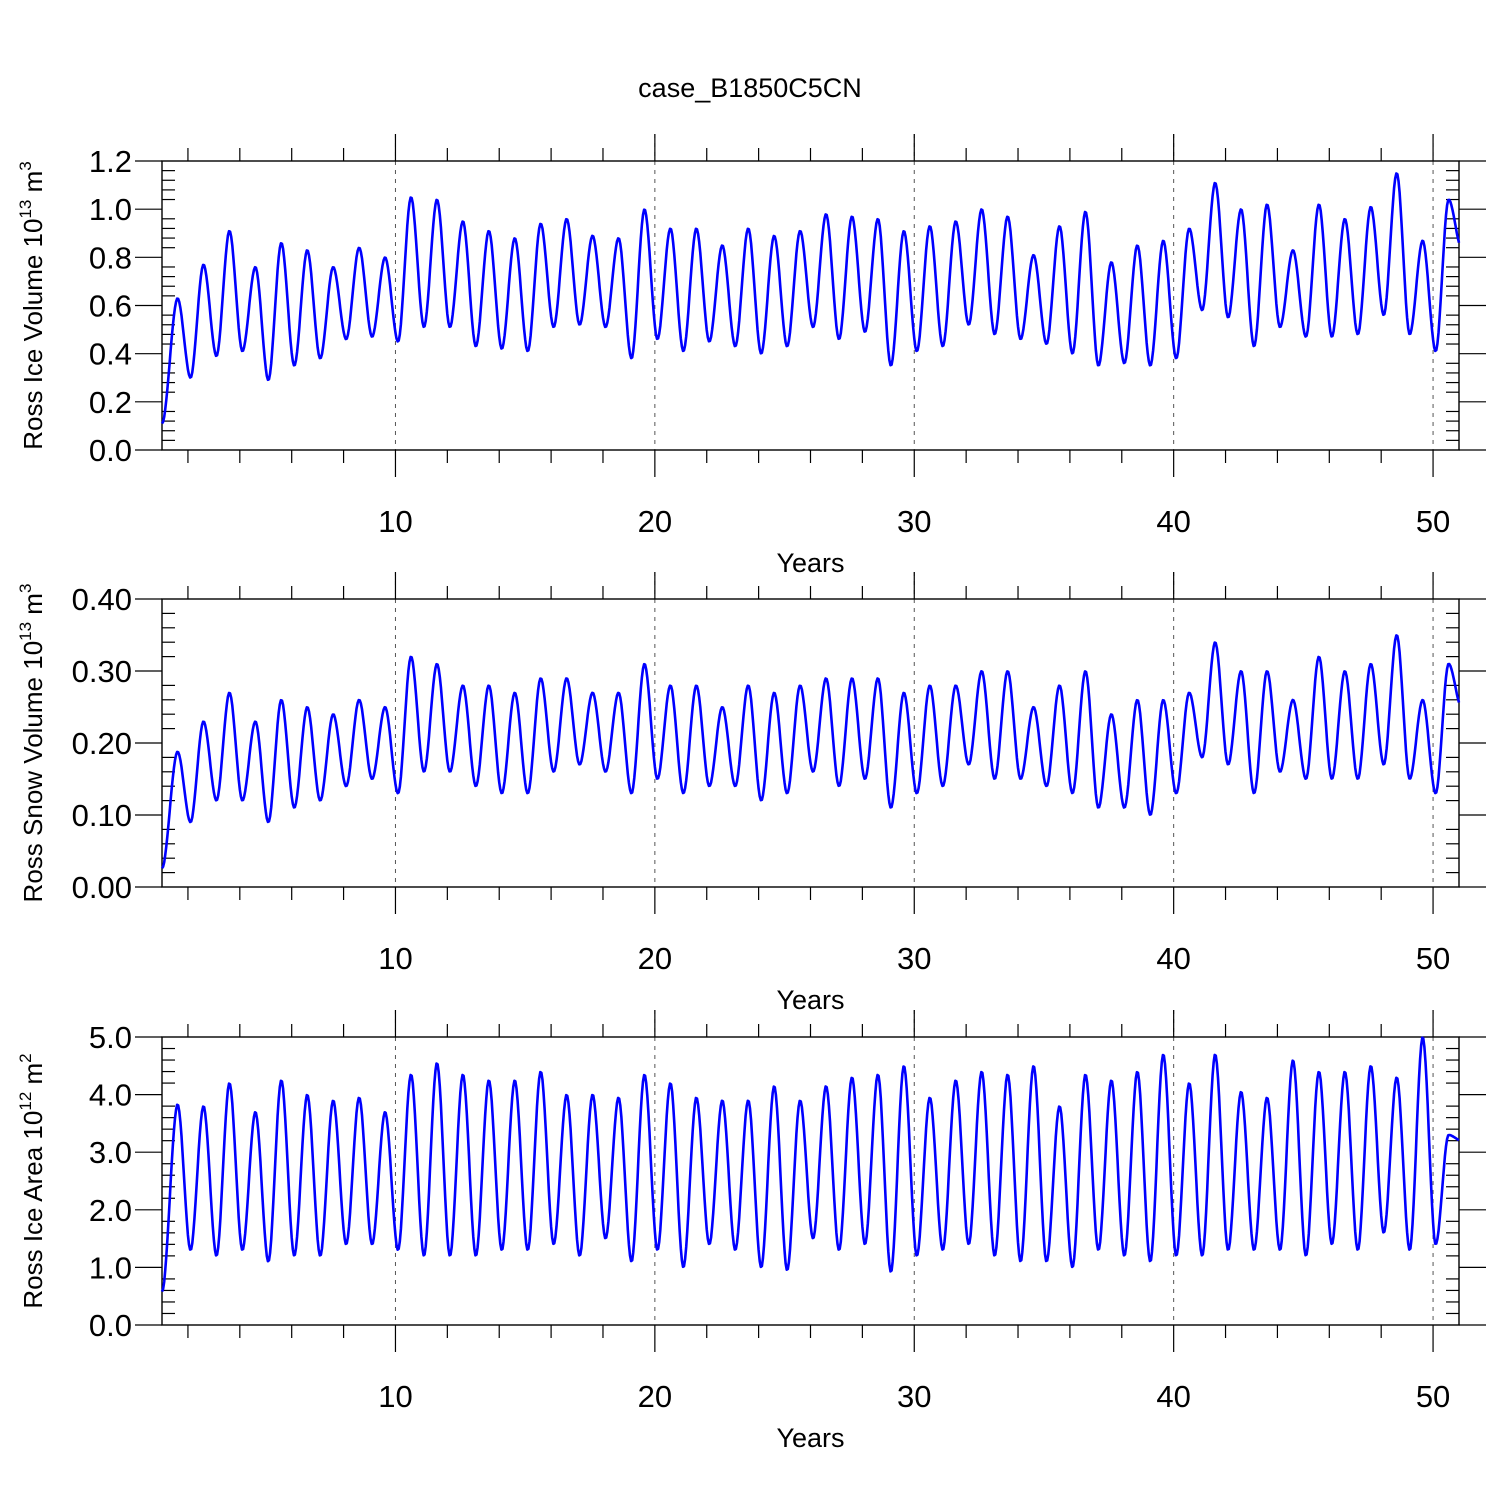 This screenshot has height=1505, width=1500. I want to click on y-axis-label: Ross Ice Volume 1013 m3, so click(32, 305).